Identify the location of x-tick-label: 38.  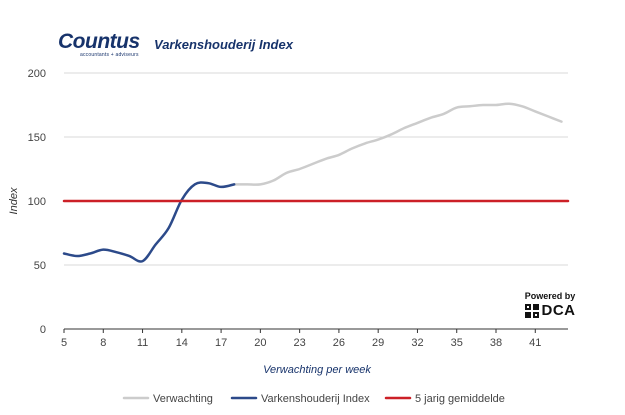
(496, 343).